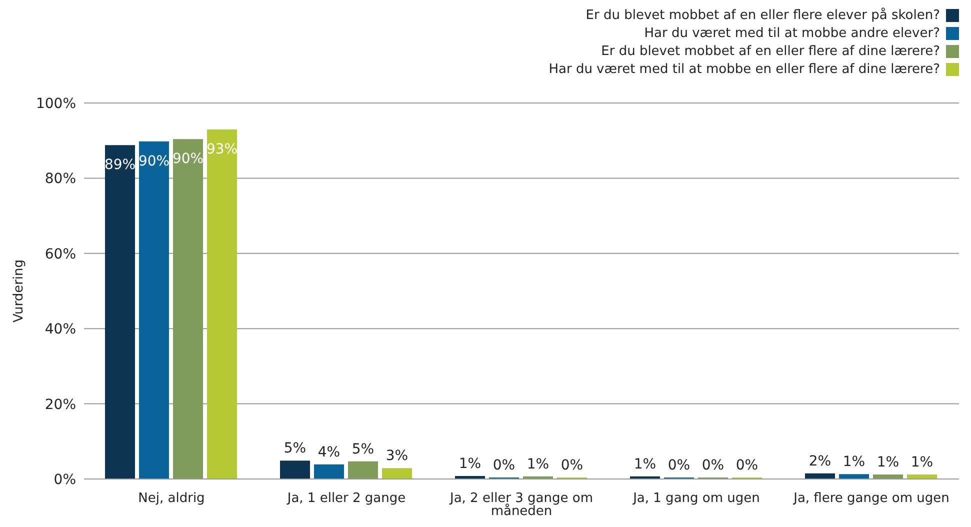  I want to click on y-tick-label: 20%, so click(60, 404).